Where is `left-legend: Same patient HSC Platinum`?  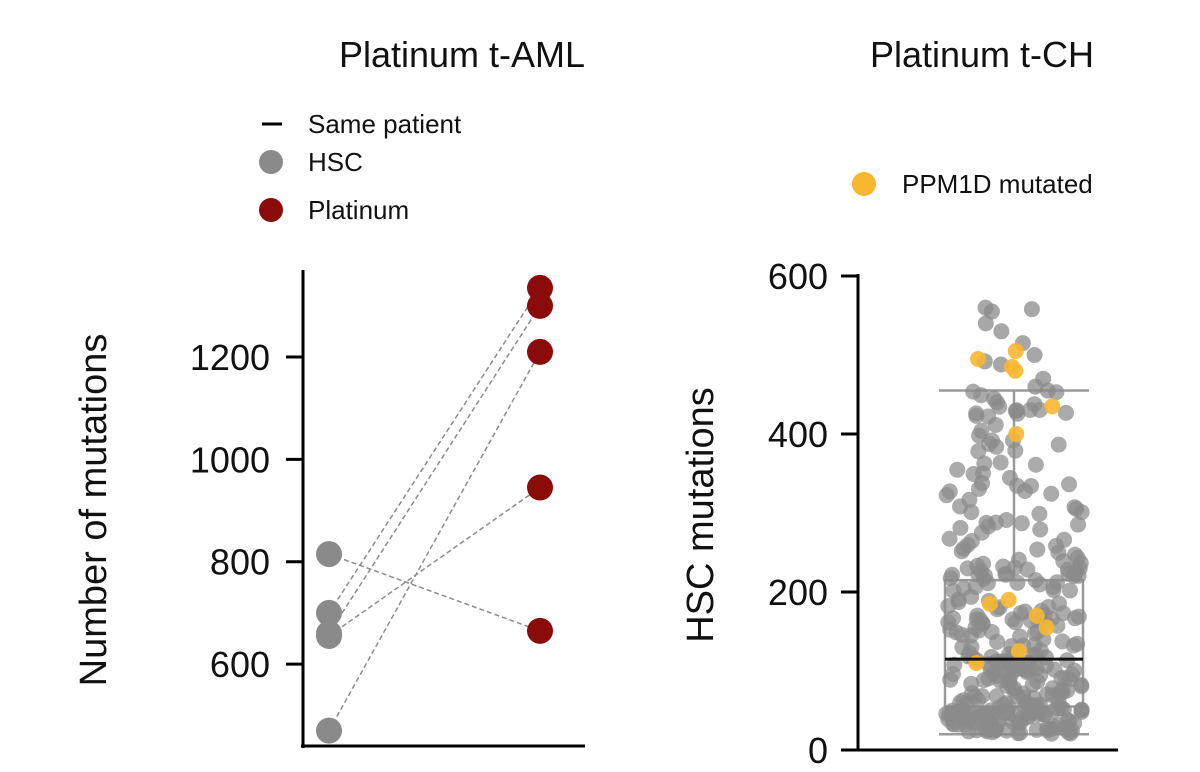 left-legend: Same patient HSC Platinum is located at coordinates (360, 167).